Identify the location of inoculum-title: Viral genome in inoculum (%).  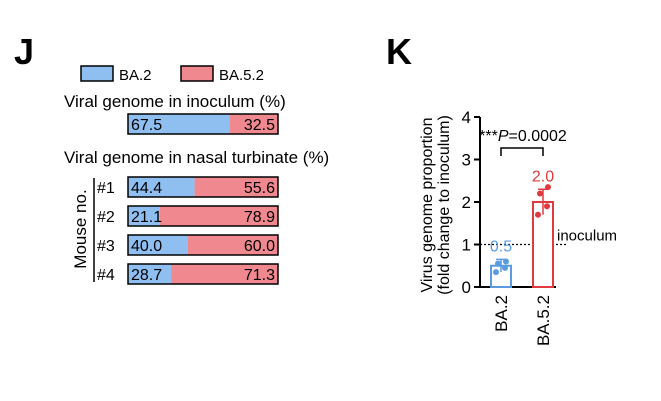
(175, 101).